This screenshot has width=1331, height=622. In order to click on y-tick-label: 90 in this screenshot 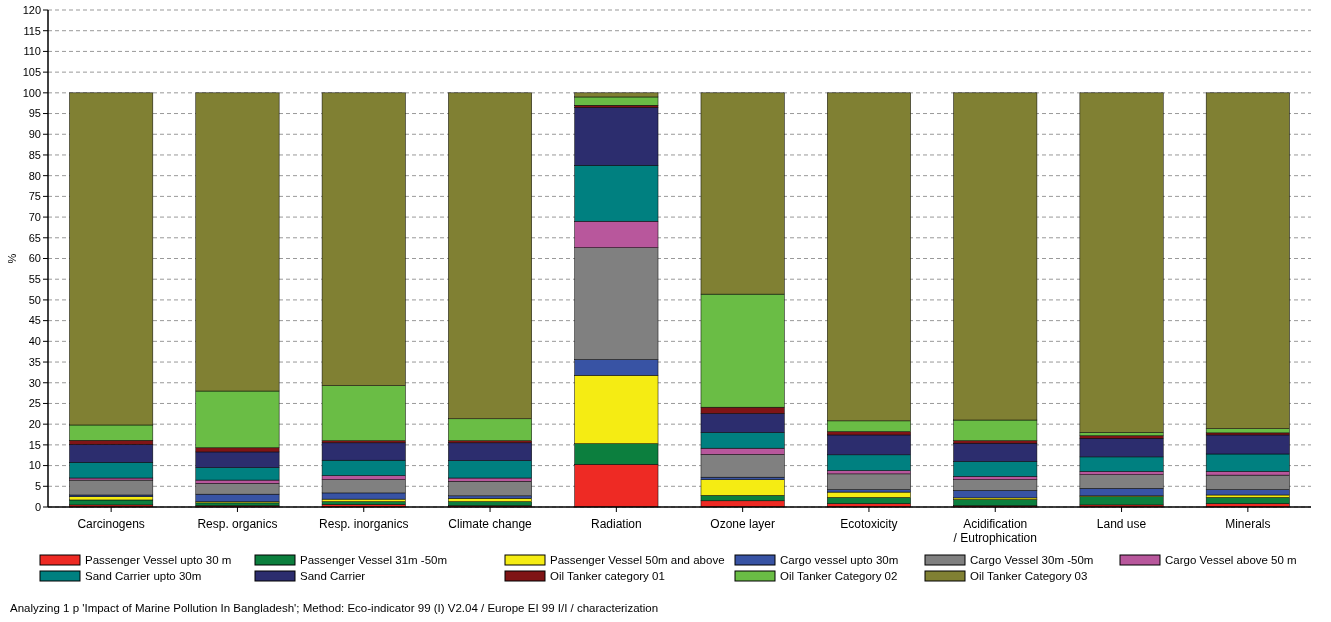, I will do `click(34, 134)`.